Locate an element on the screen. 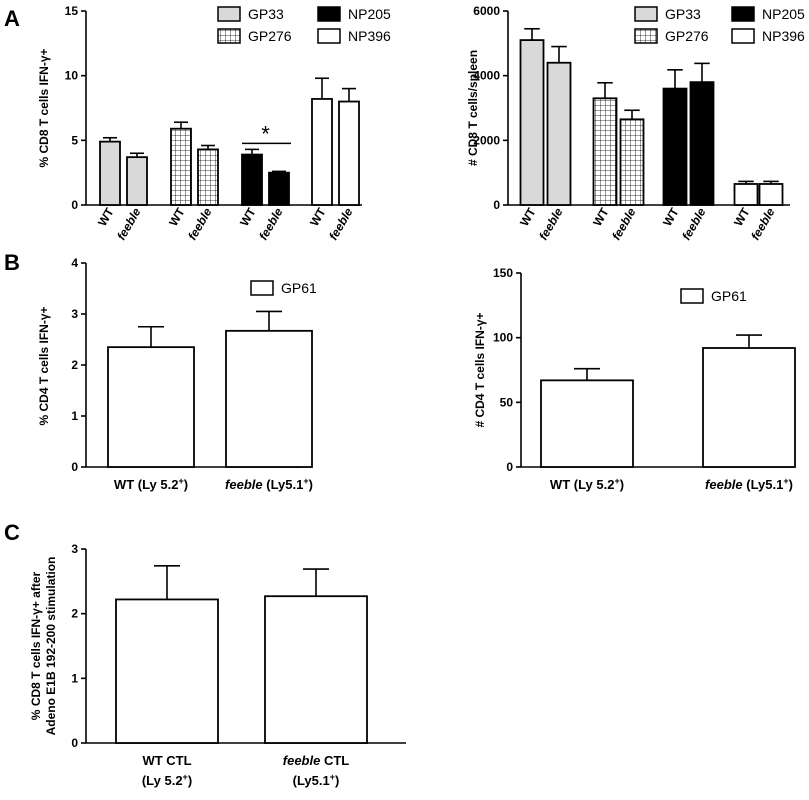 The width and height of the screenshot is (809, 800). b-right-y-tick-label: 0 is located at coordinates (509, 467).